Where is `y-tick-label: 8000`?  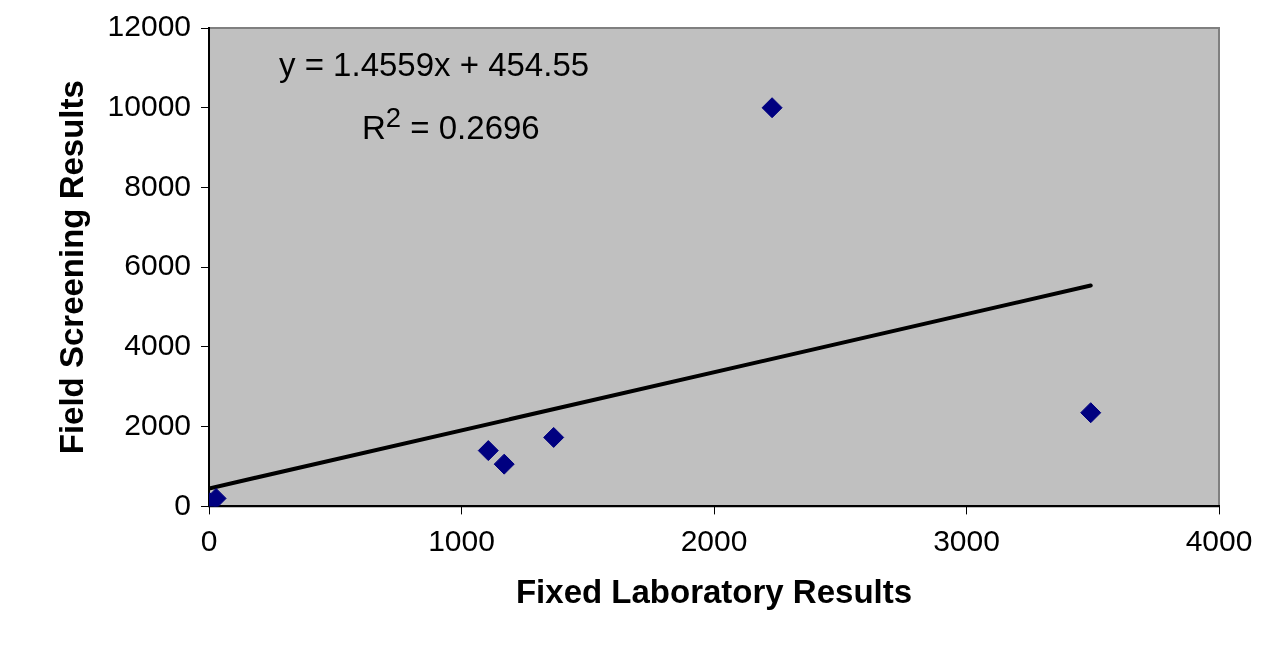
y-tick-label: 8000 is located at coordinates (158, 185).